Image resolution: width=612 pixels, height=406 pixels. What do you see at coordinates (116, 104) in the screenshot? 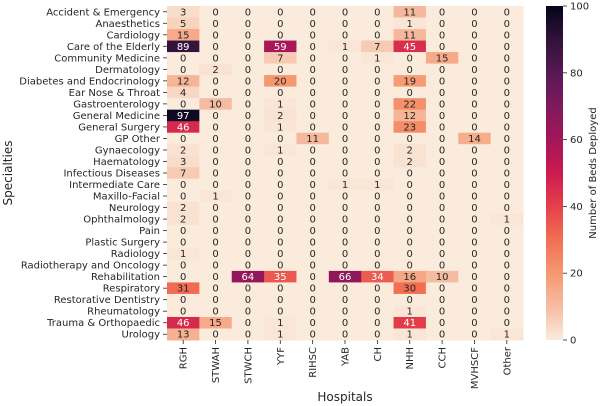
I see `y-tick-label: Gastroenterology` at bounding box center [116, 104].